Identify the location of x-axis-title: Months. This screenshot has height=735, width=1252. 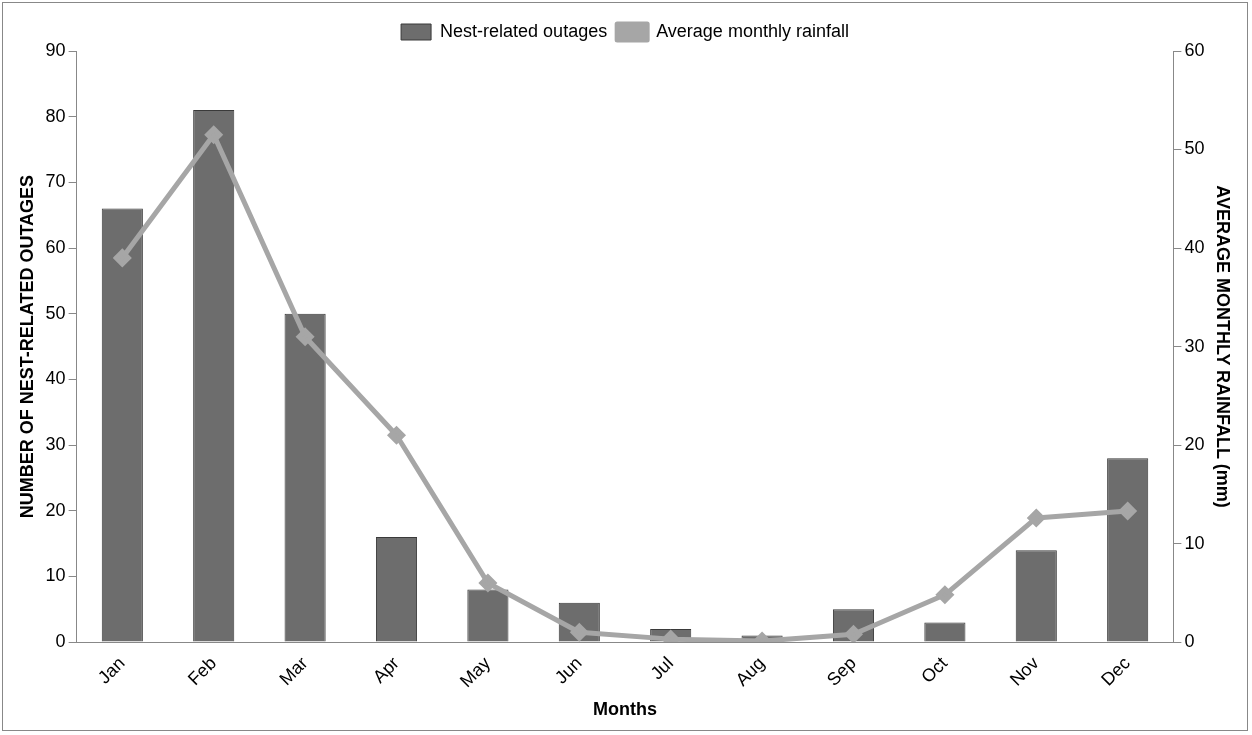
(625, 709).